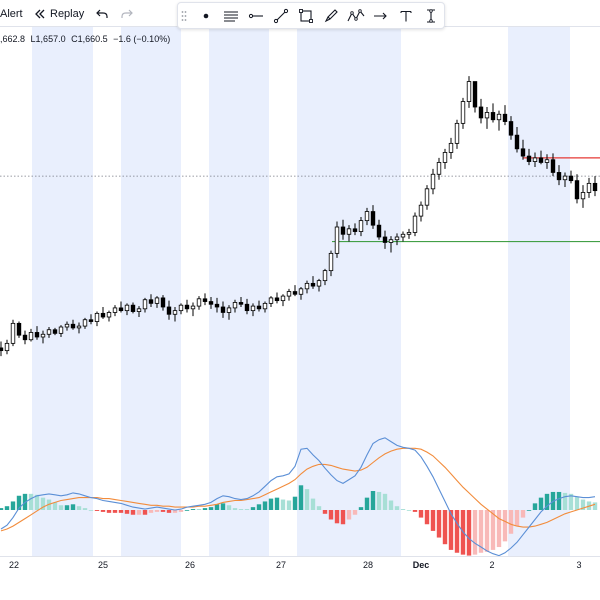 The image size is (600, 600). What do you see at coordinates (231, 16) in the screenshot?
I see `horizontal-lines-tool` at bounding box center [231, 16].